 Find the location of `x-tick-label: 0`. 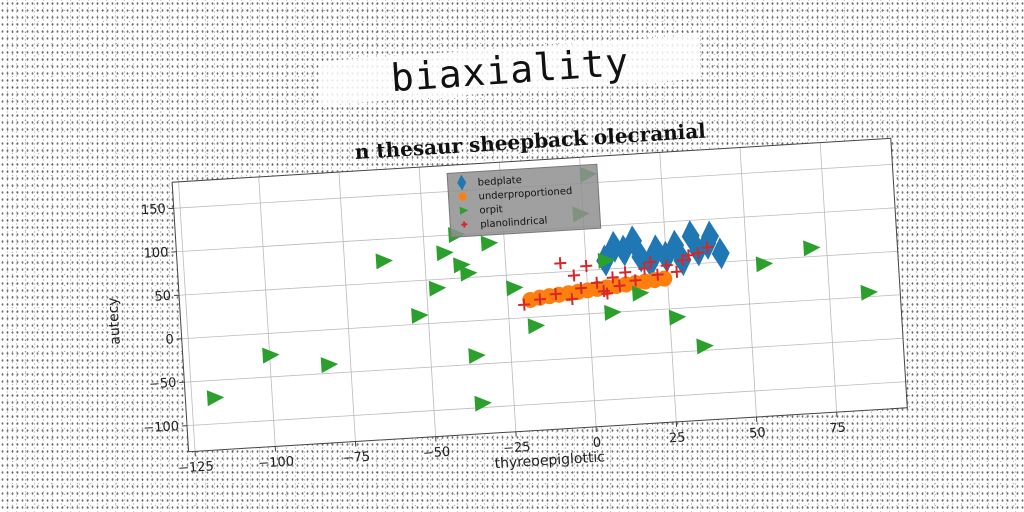

x-tick-label: 0 is located at coordinates (596, 443).